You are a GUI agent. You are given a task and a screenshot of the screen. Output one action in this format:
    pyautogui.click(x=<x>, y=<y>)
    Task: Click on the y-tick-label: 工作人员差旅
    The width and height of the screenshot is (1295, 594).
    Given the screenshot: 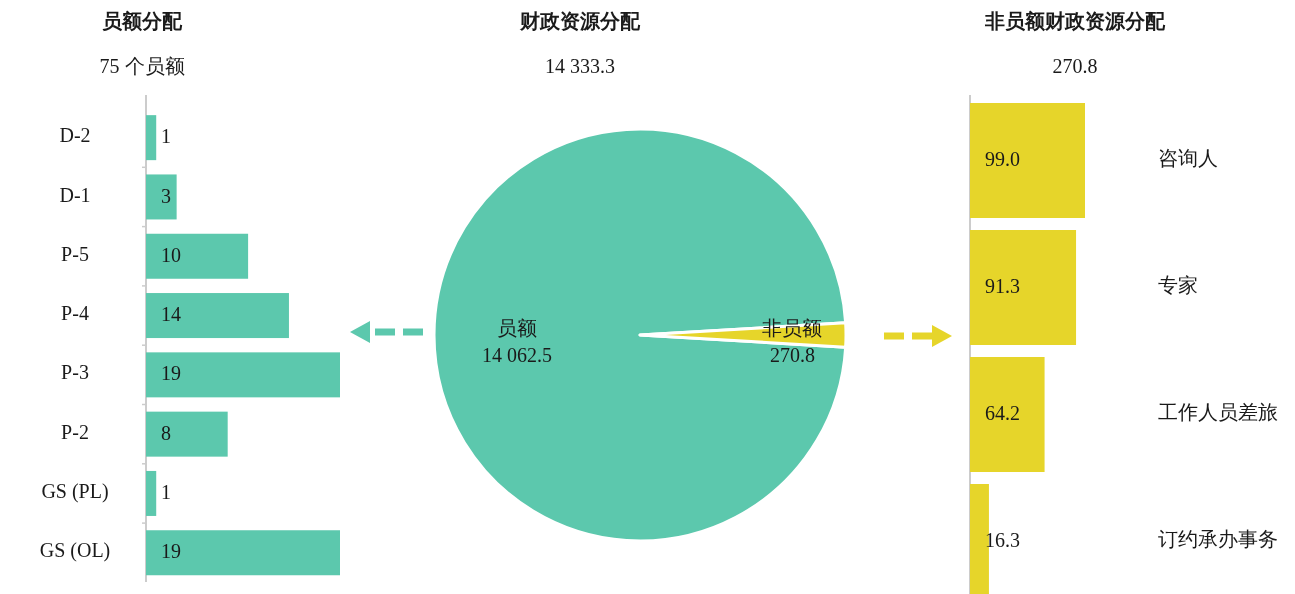 What is the action you would take?
    pyautogui.click(x=1218, y=412)
    